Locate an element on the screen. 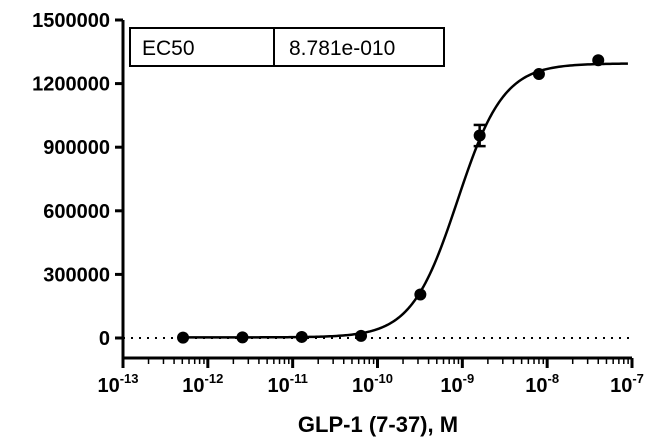  x-axis-label: GLP-1 (7-37), M is located at coordinates (378, 424).